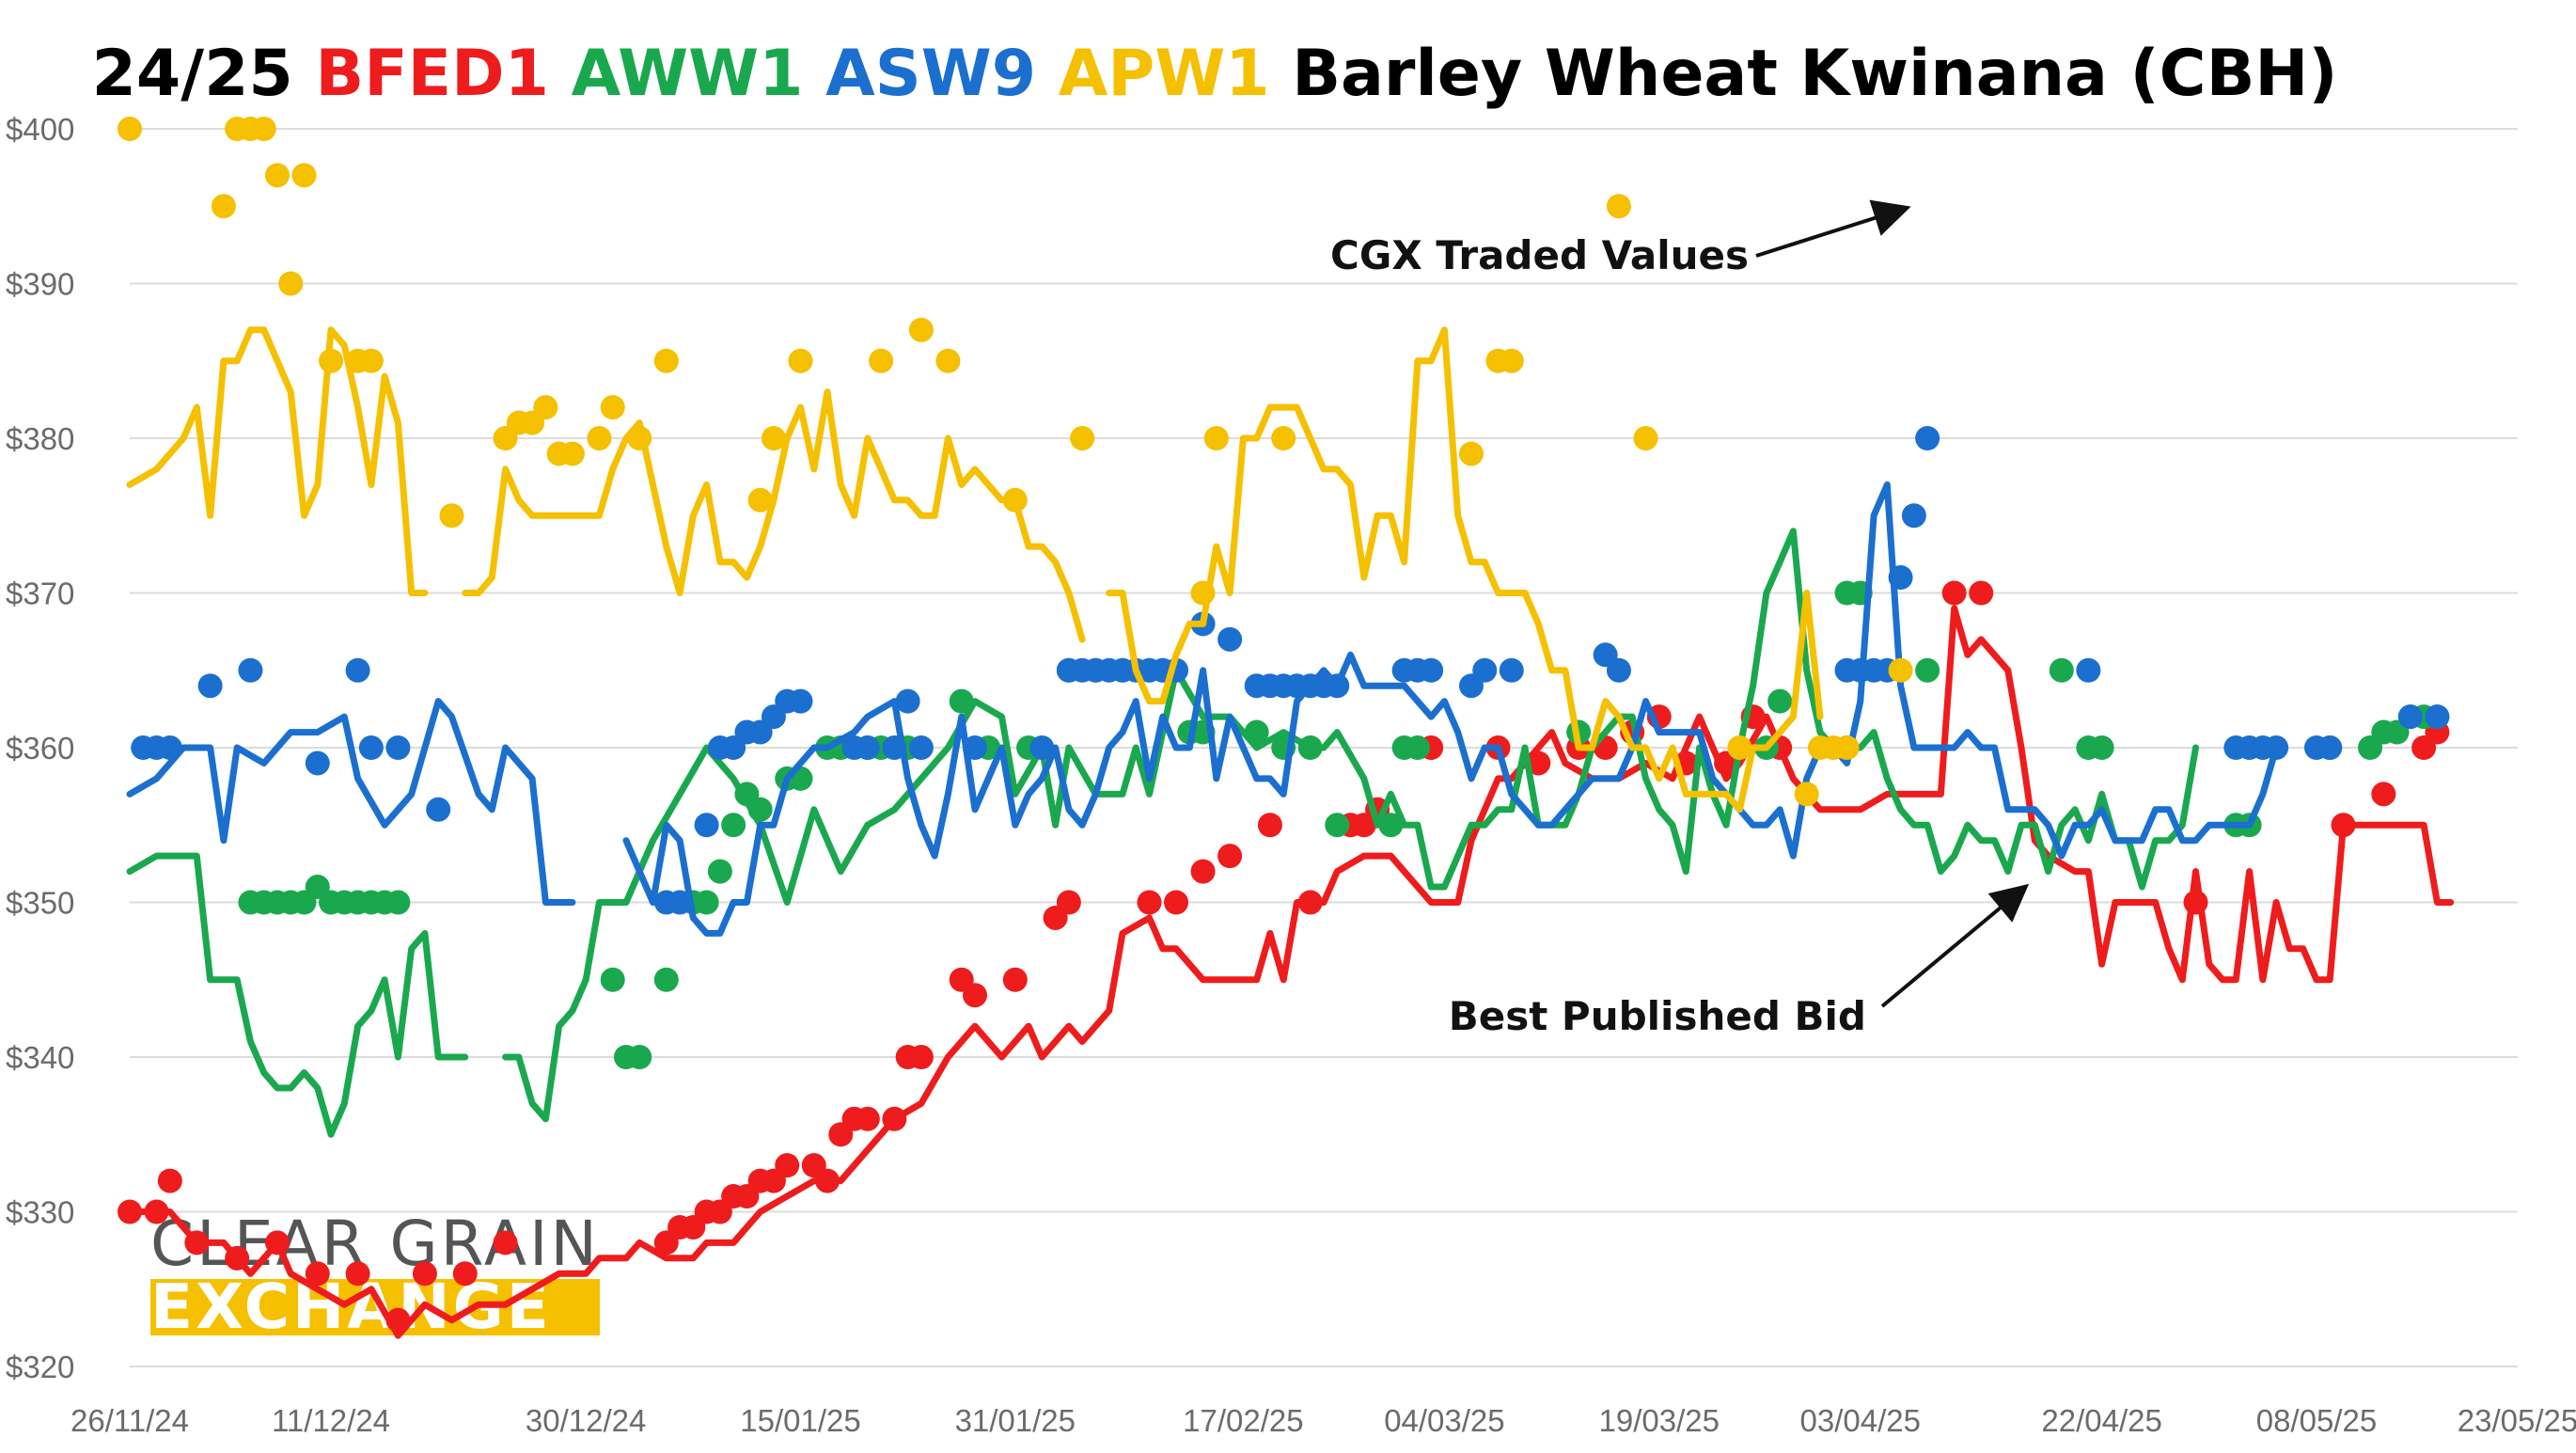 Image resolution: width=2576 pixels, height=1453 pixels. What do you see at coordinates (2101, 1420) in the screenshot?
I see `x-tick-label: 22/04/25` at bounding box center [2101, 1420].